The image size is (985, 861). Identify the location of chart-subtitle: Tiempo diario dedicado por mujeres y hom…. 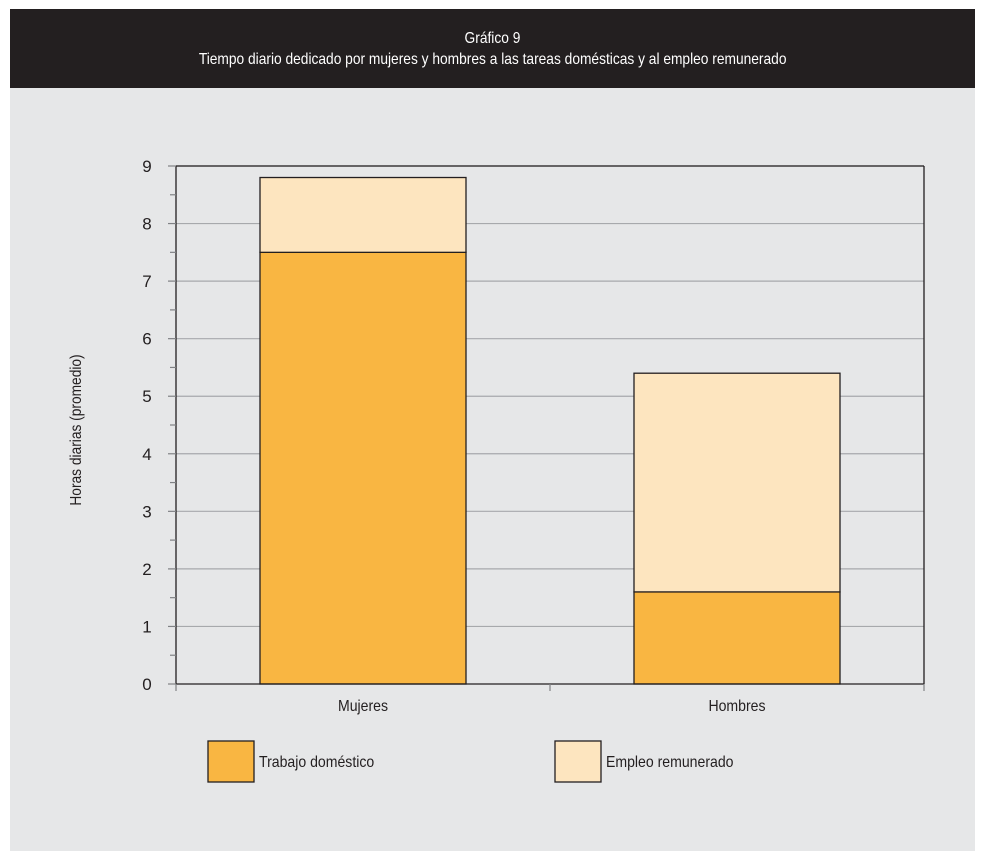
(492, 59).